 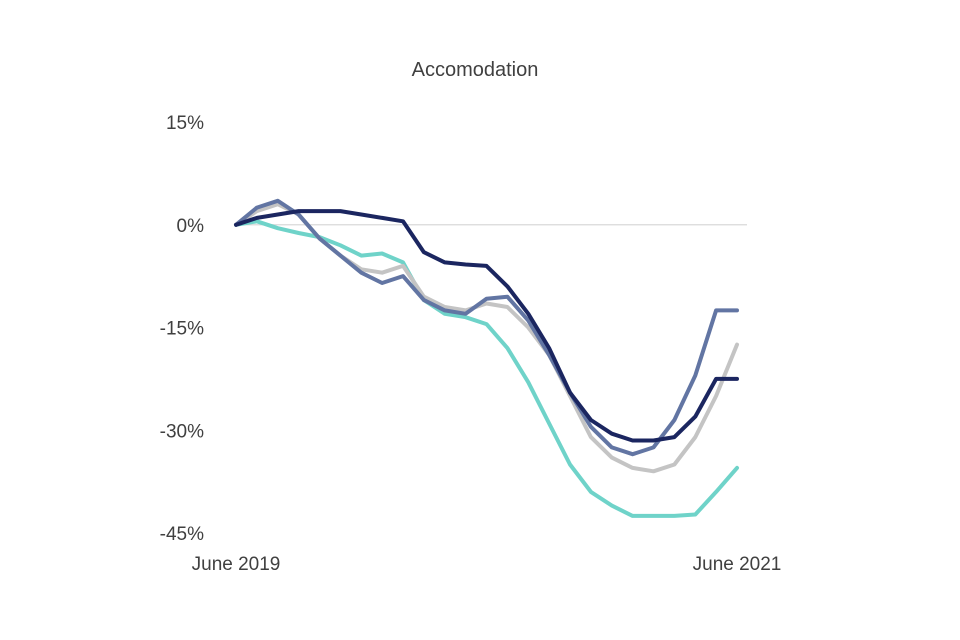 I want to click on y-tick-label: 0%, so click(x=191, y=226).